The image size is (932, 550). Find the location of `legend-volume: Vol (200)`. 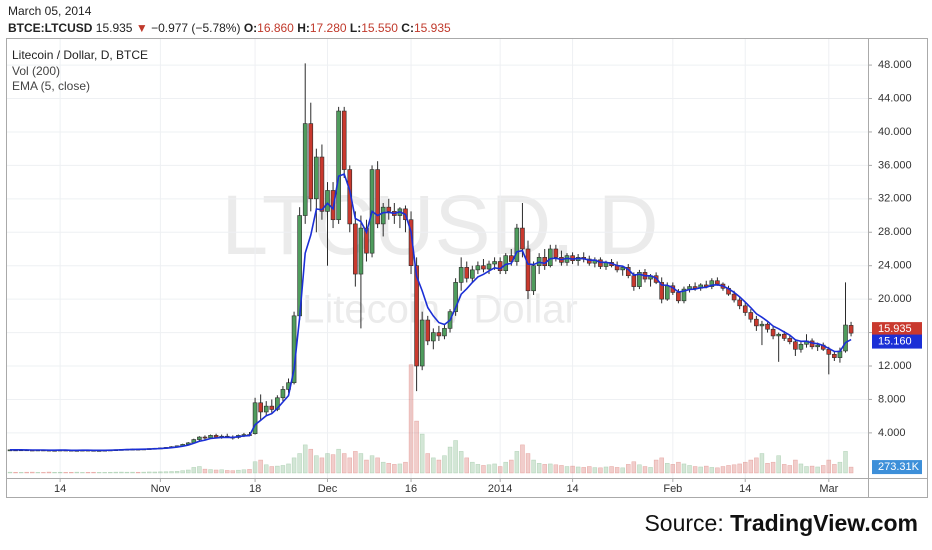

legend-volume: Vol (200) is located at coordinates (36, 71).